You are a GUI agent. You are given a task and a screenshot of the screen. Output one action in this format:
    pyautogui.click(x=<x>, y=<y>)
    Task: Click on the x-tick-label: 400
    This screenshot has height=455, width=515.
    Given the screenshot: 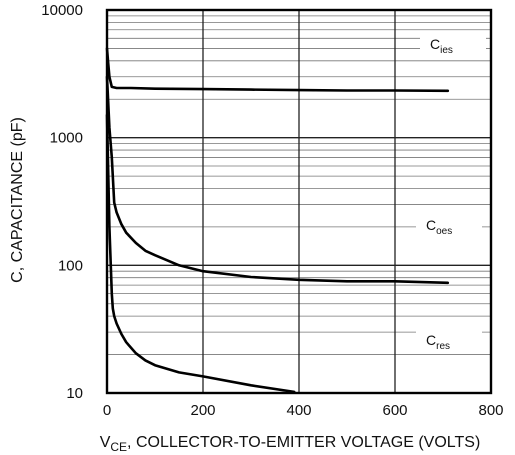 What is the action you would take?
    pyautogui.click(x=298, y=410)
    